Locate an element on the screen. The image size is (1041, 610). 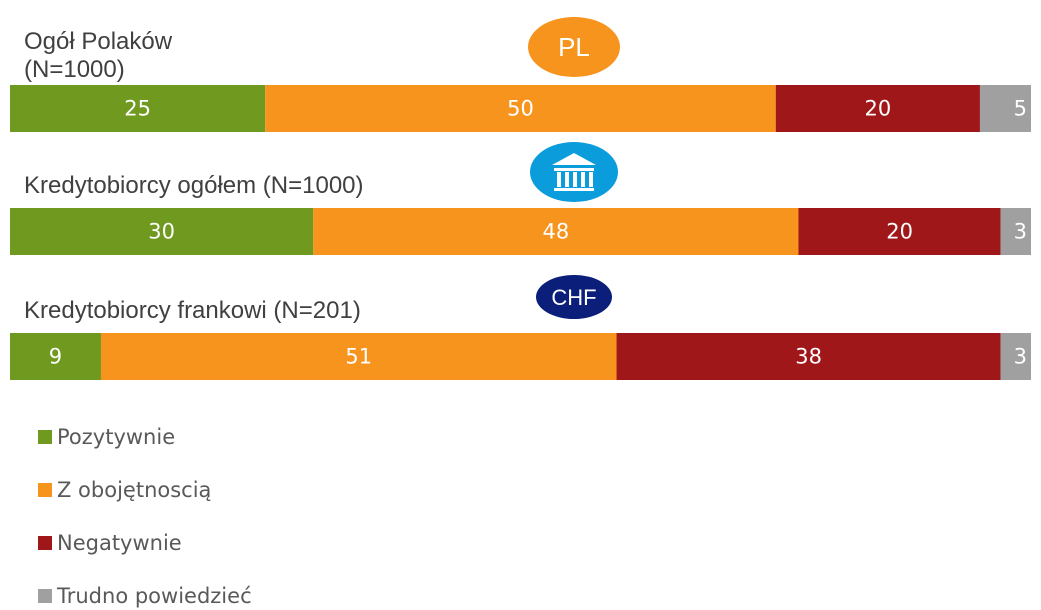
data-label: 48 is located at coordinates (556, 232).